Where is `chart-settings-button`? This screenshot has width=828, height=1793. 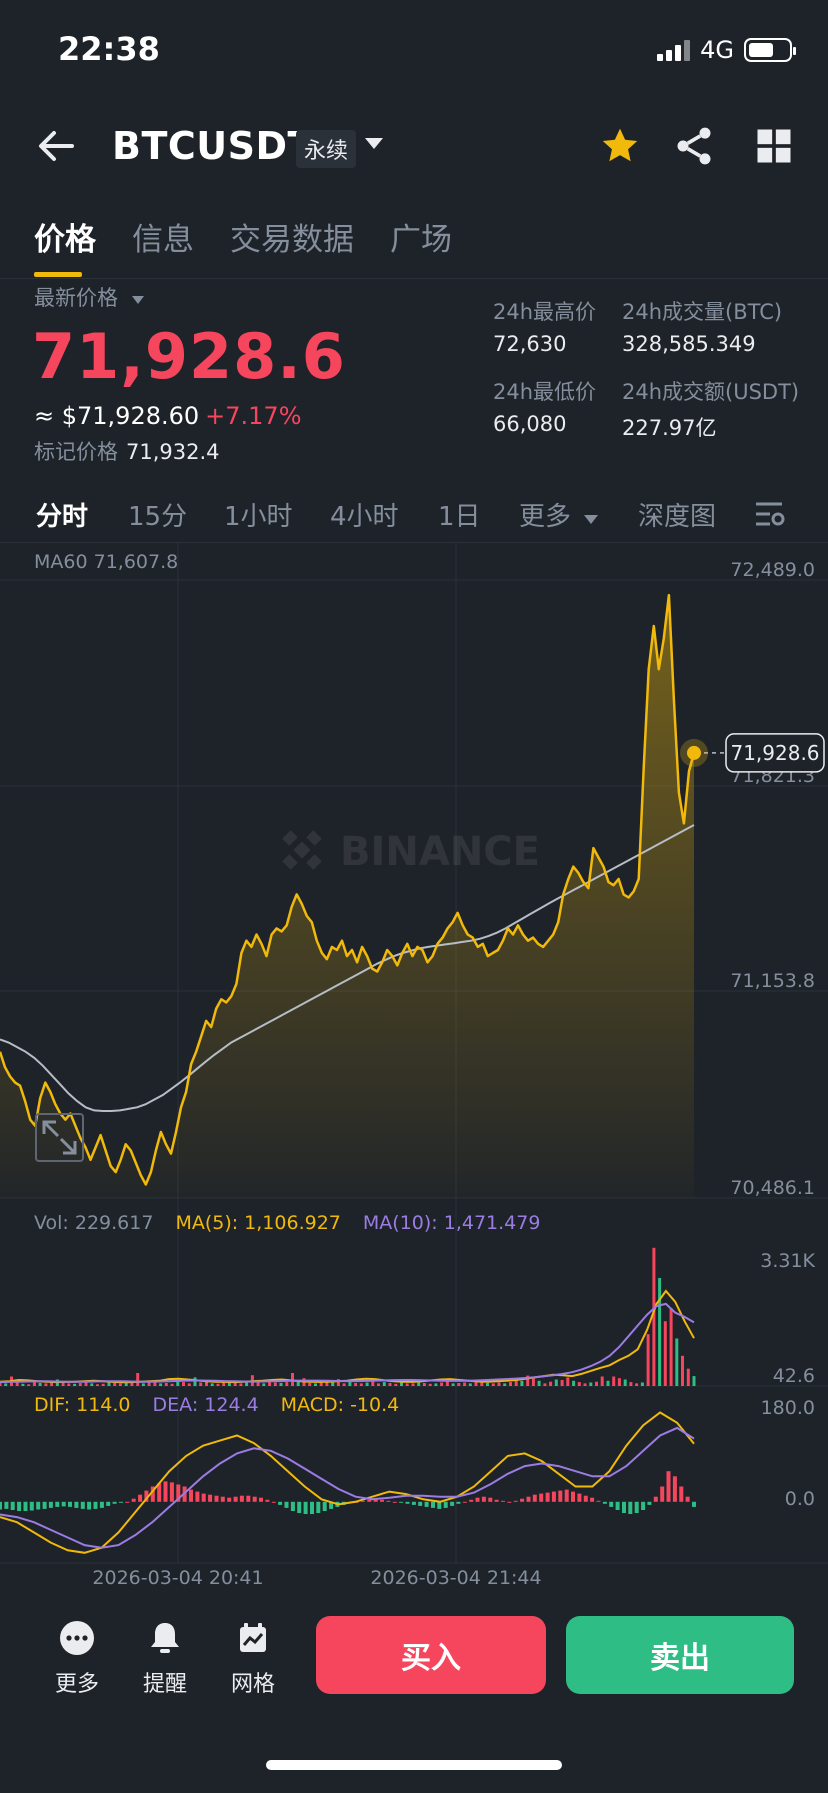 chart-settings-button is located at coordinates (770, 517).